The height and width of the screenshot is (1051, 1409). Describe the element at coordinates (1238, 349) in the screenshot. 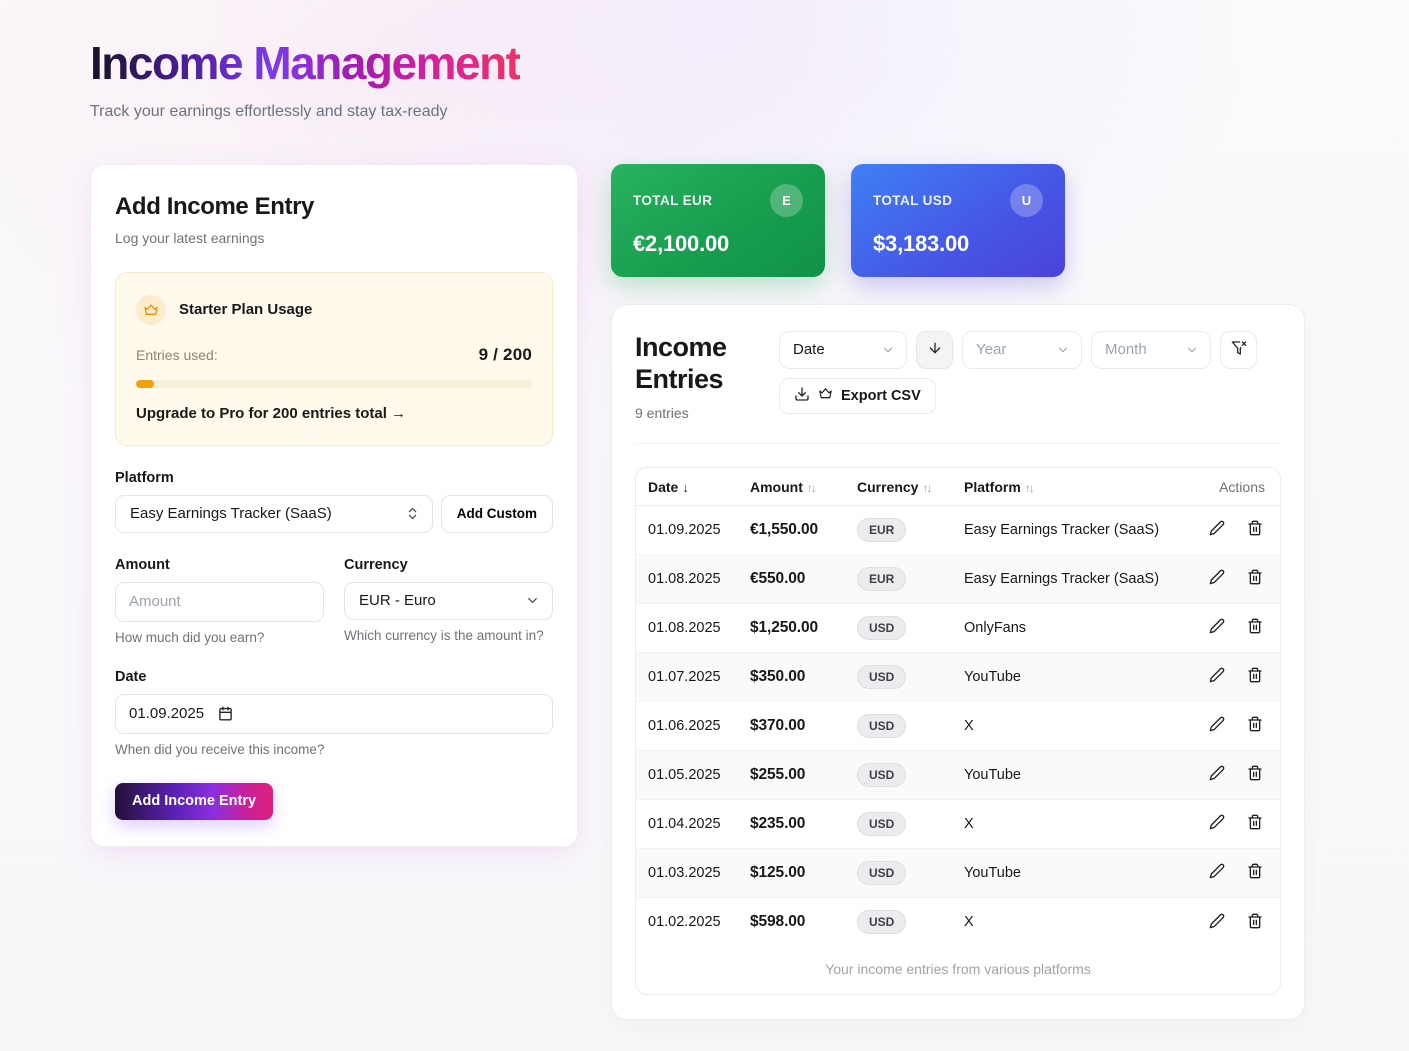

I see `clear-filters-button` at that location.